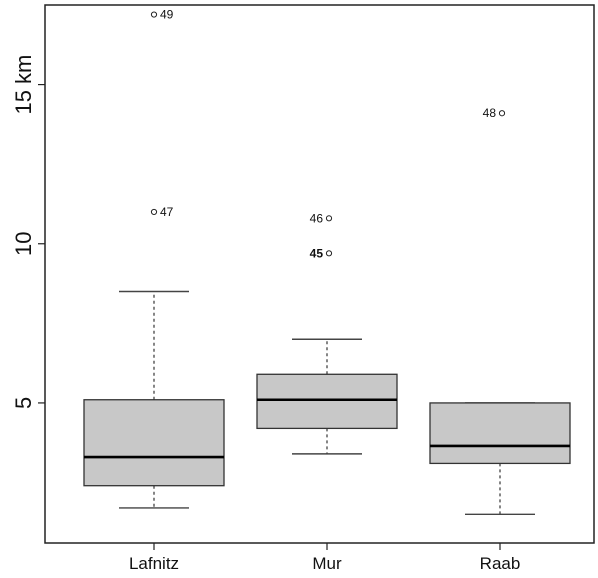 Image resolution: width=598 pixels, height=578 pixels. Describe the element at coordinates (23, 403) in the screenshot. I see `y-tick-label: 5` at that location.